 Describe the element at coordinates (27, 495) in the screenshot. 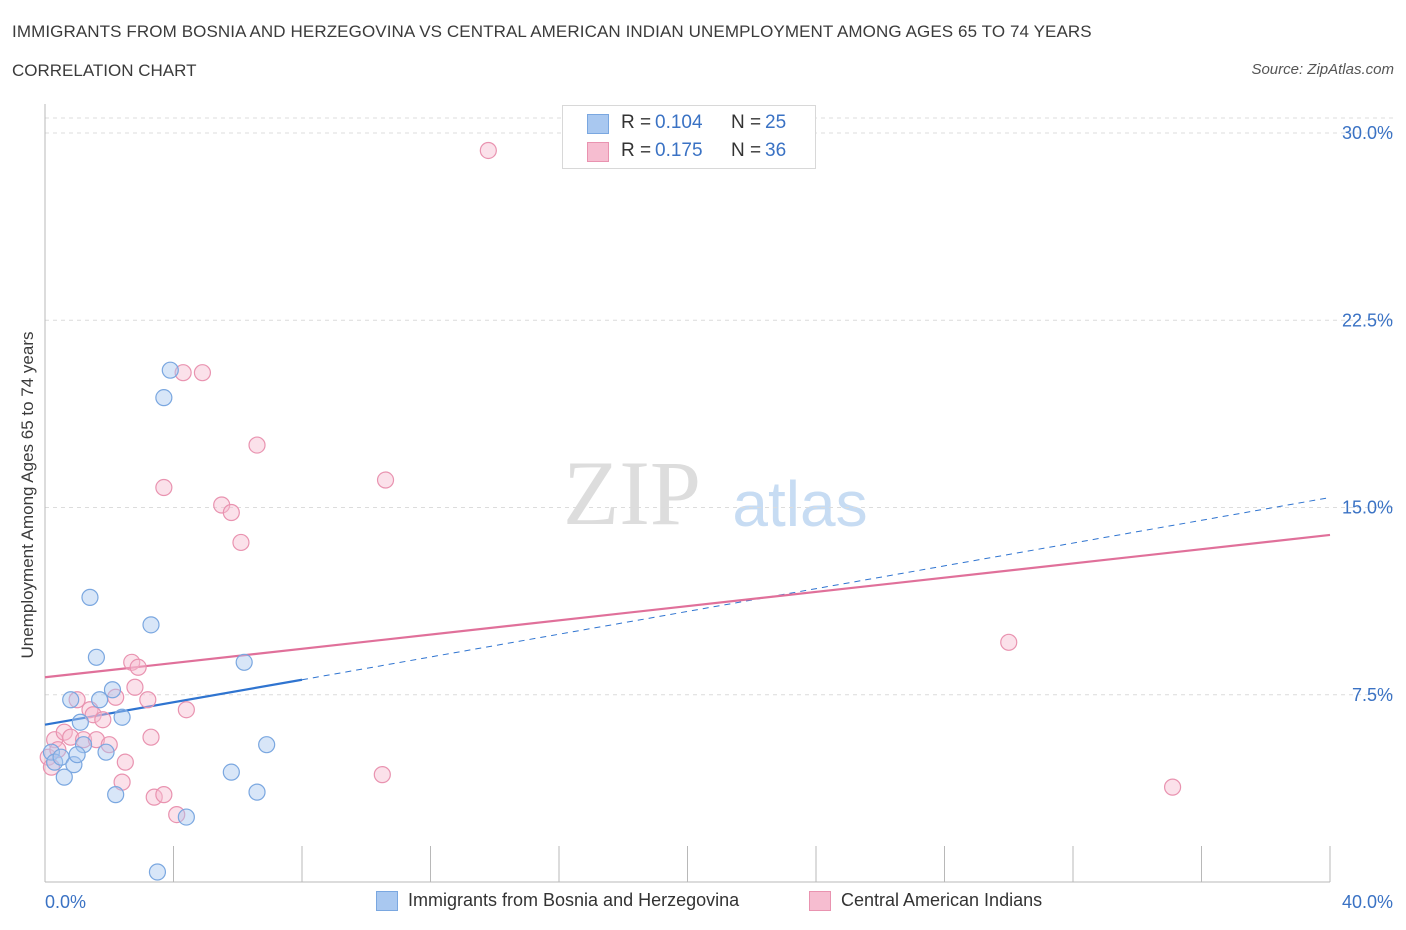

I see `y-axis-label: Unemployment Among Ages 65 to 74 years` at that location.